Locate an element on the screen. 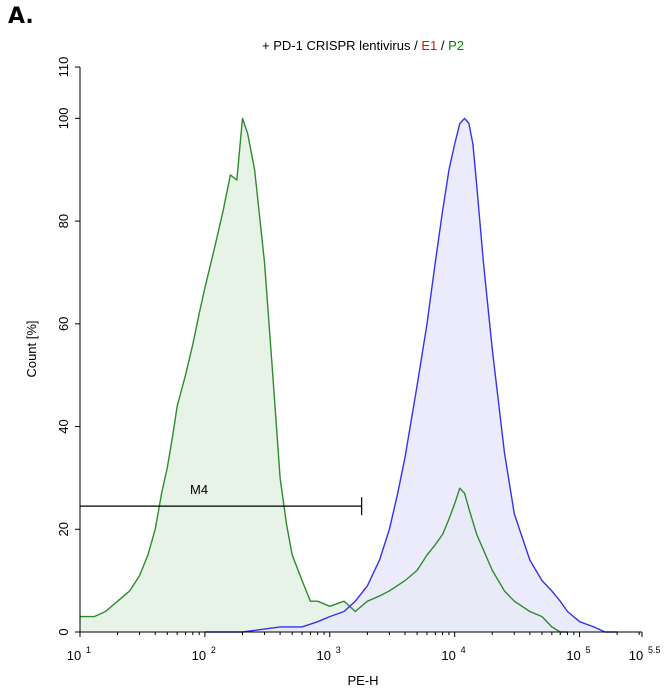 This screenshot has height=694, width=665. x-tick-exponent: 3 is located at coordinates (338, 650).